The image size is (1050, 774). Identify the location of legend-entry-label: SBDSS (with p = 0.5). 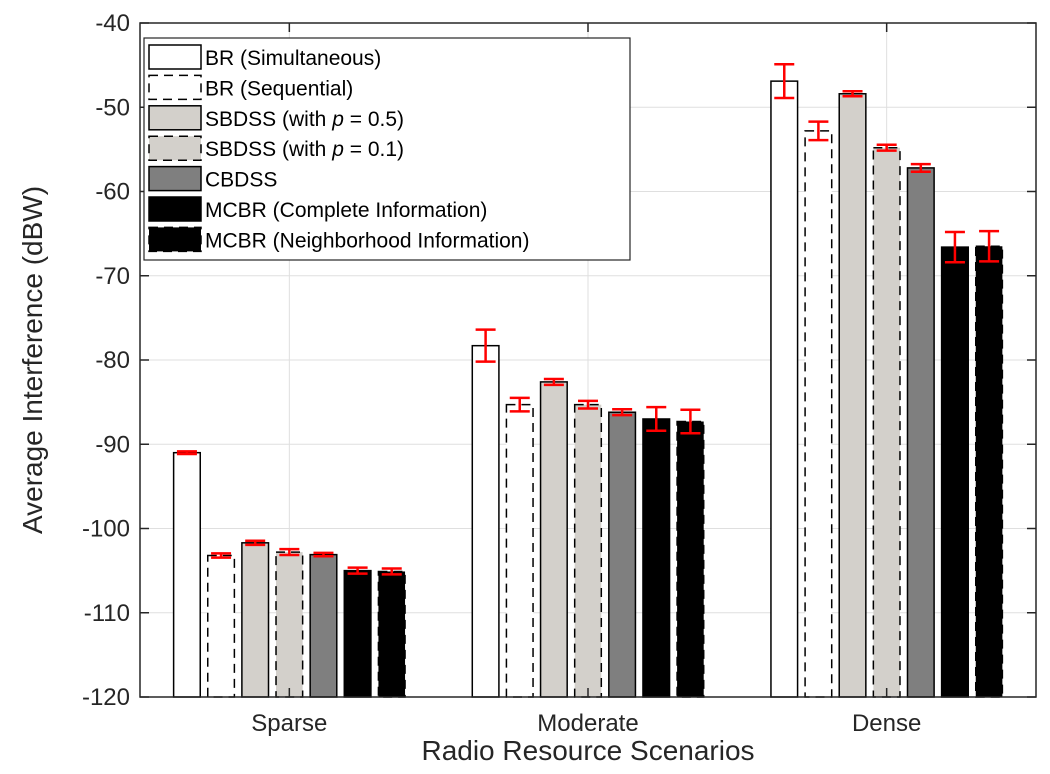
(304, 119).